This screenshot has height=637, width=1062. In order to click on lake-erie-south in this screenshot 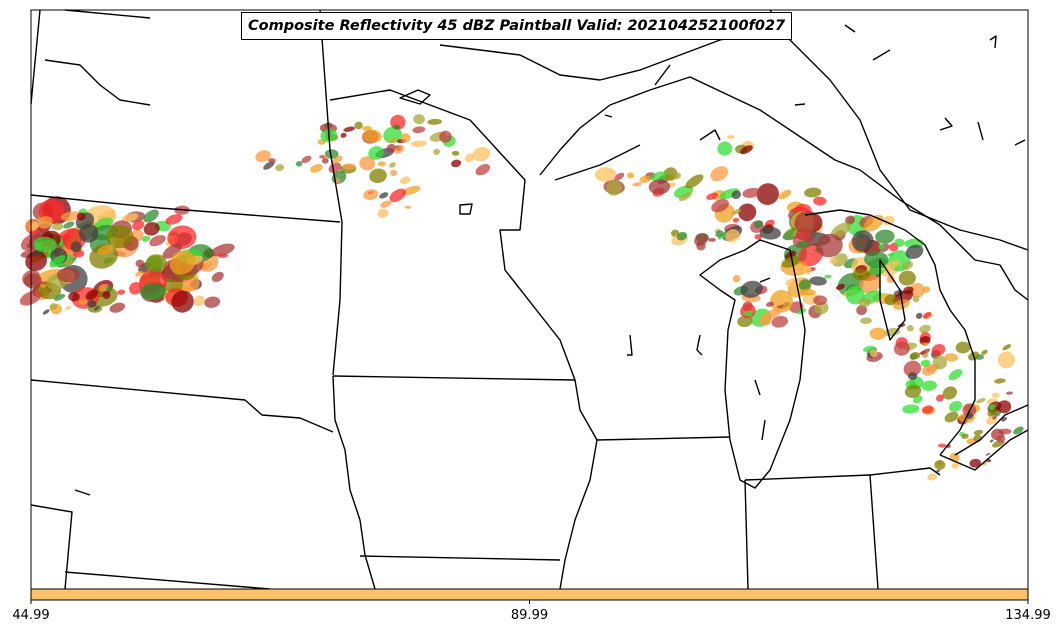, I will do `click(991, 430)`.